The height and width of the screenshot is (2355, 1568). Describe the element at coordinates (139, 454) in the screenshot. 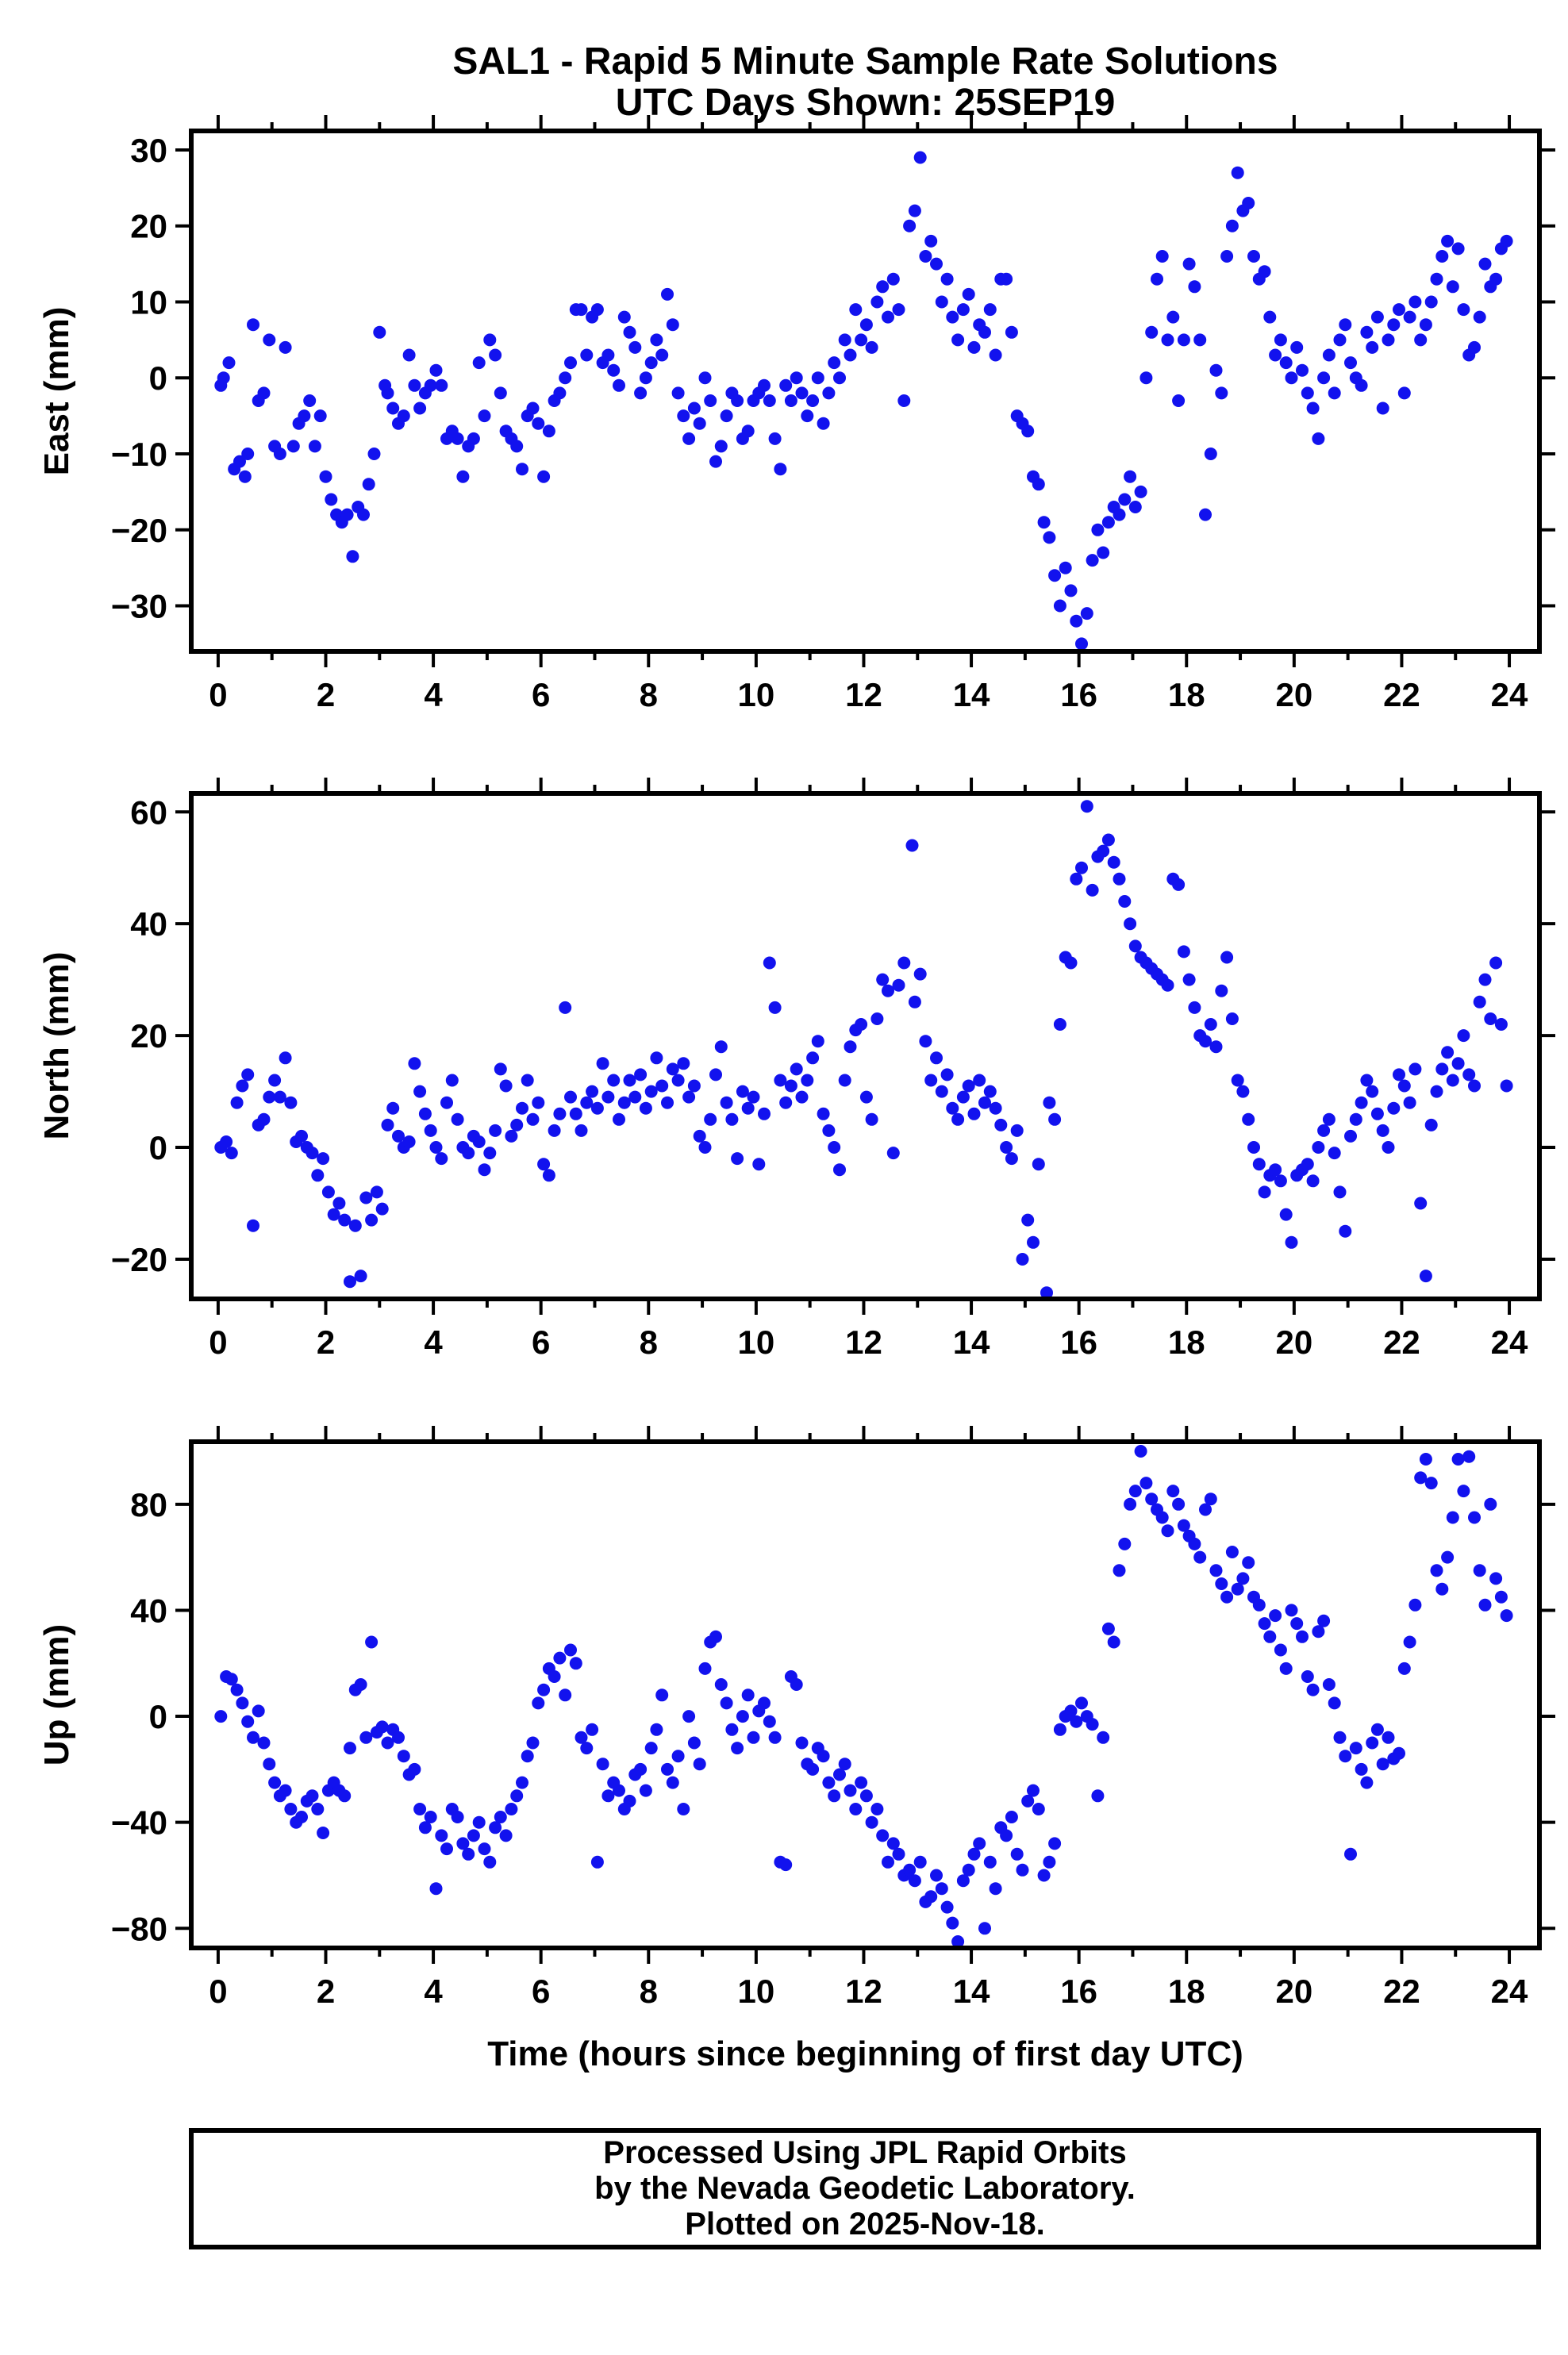

I see `y-tick-label: −10` at that location.